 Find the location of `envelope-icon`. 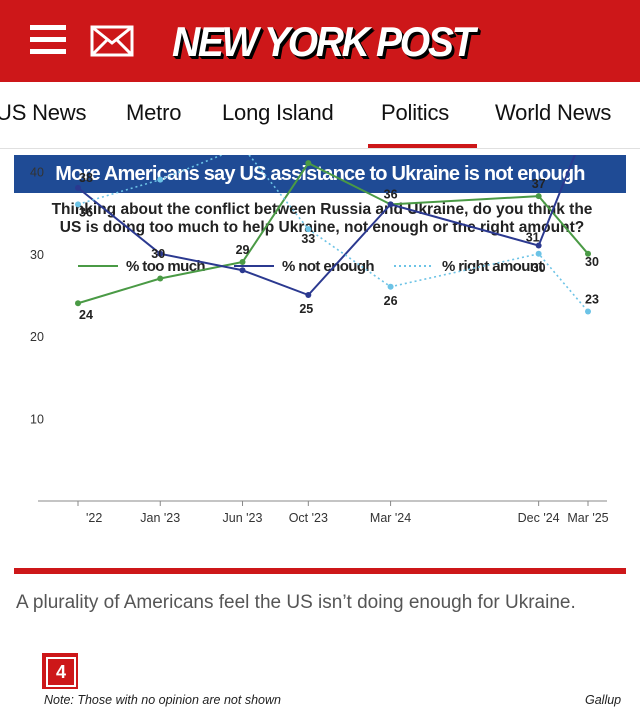

envelope-icon is located at coordinates (112, 41).